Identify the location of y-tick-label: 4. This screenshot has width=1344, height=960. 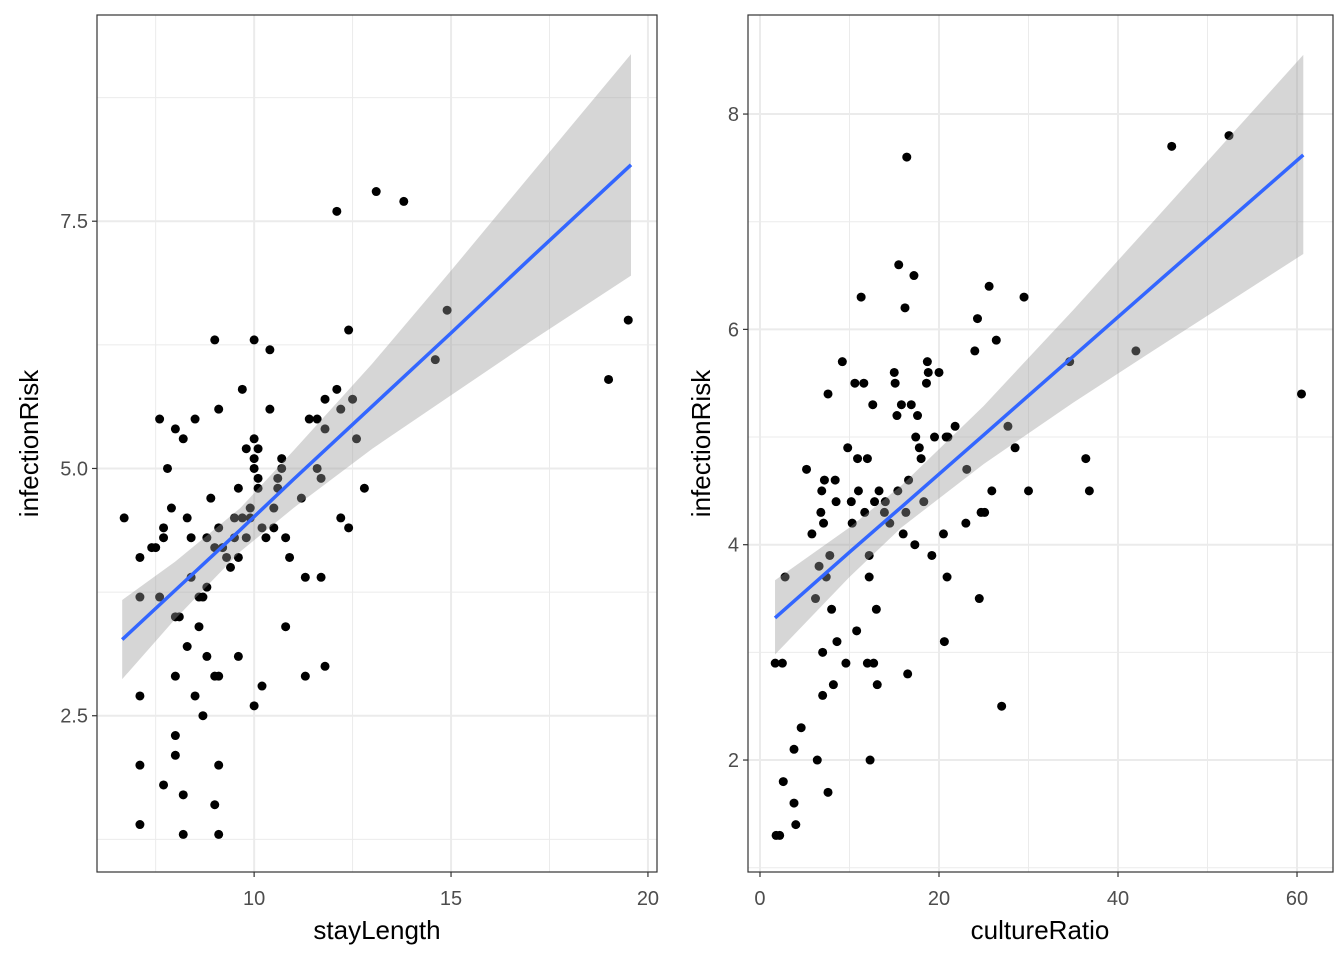
(733, 546).